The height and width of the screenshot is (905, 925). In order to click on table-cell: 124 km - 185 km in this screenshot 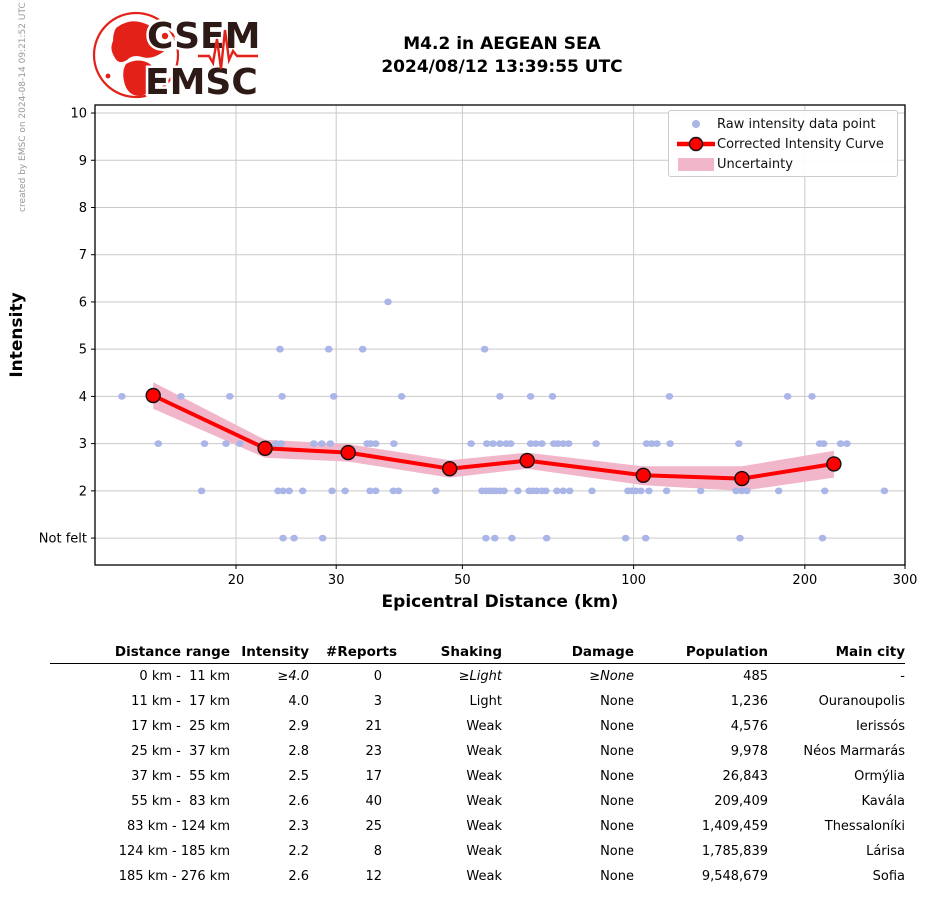, I will do `click(174, 851)`.